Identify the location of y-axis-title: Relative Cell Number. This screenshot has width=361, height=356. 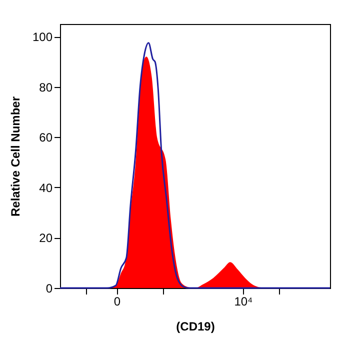
(15, 156).